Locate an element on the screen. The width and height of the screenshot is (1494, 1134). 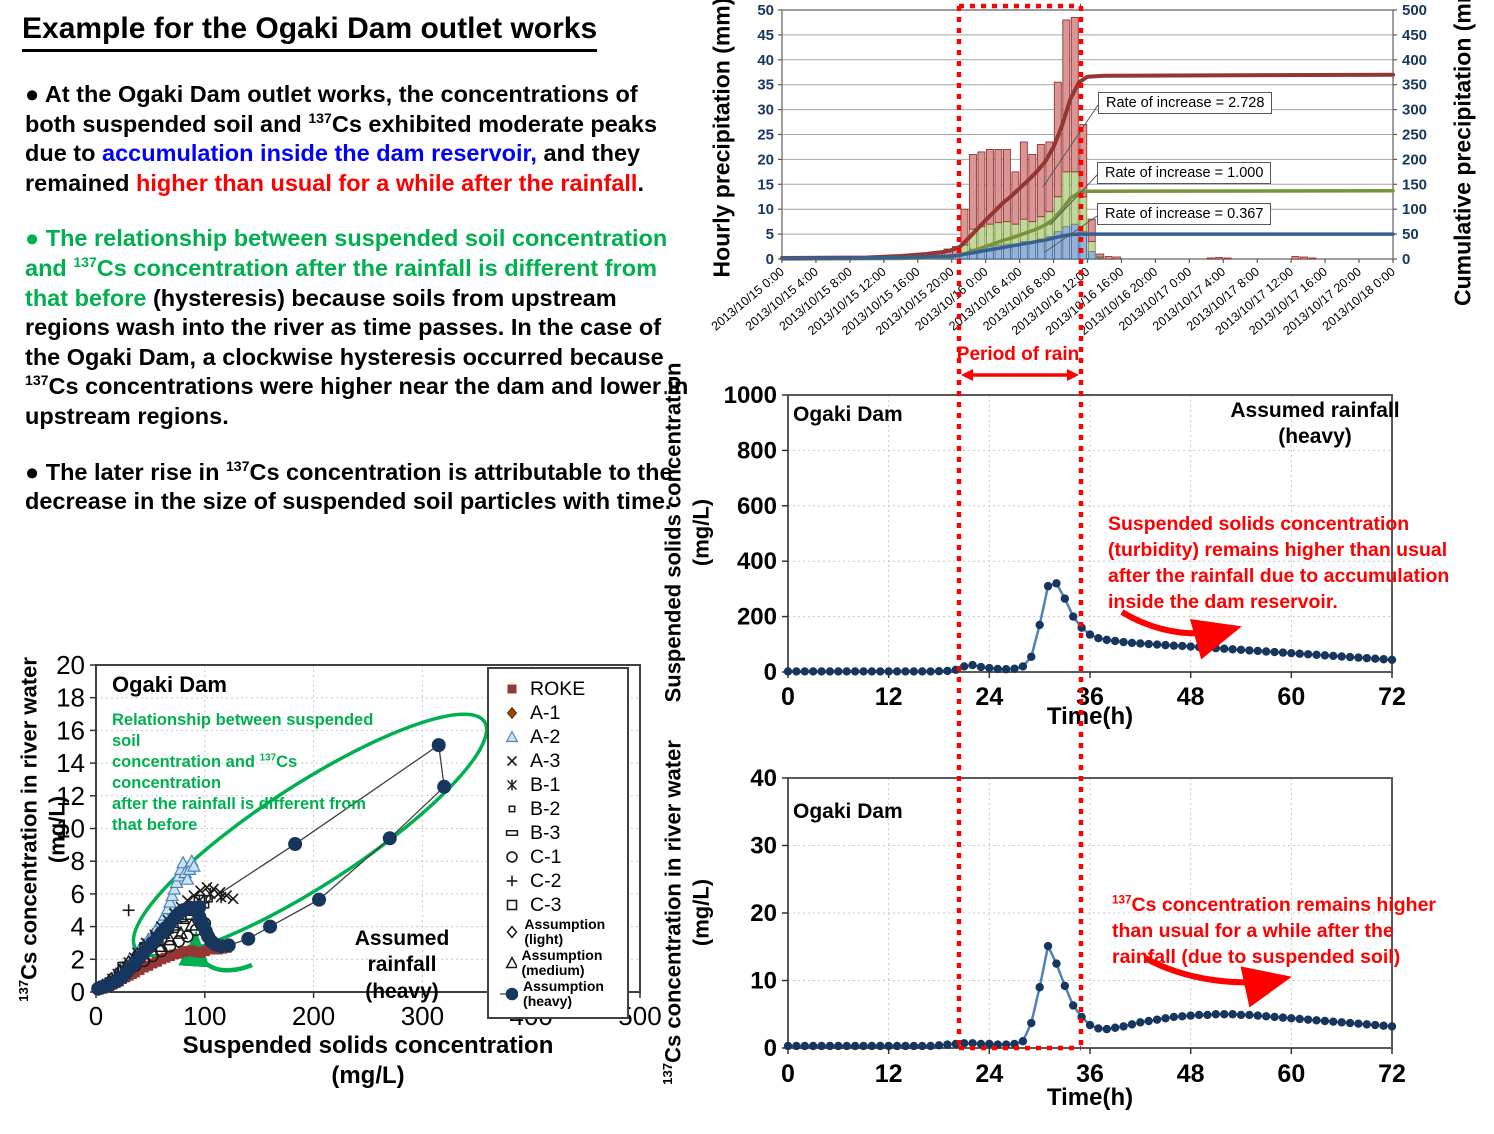
legend-item-heavy: Assumption (heavy) is located at coordinates (560, 993).